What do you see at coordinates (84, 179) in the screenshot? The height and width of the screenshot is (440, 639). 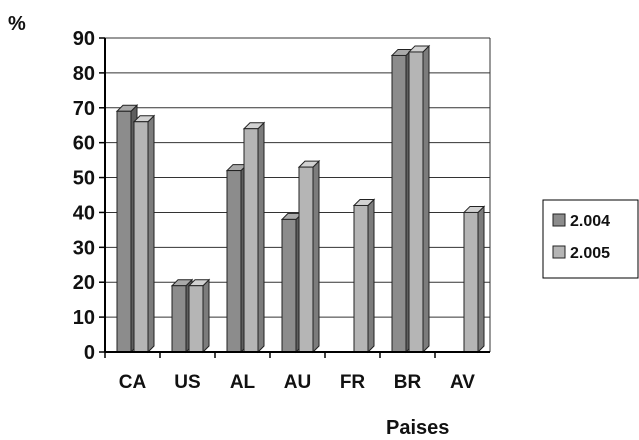 I see `y-tick-label: 50` at bounding box center [84, 179].